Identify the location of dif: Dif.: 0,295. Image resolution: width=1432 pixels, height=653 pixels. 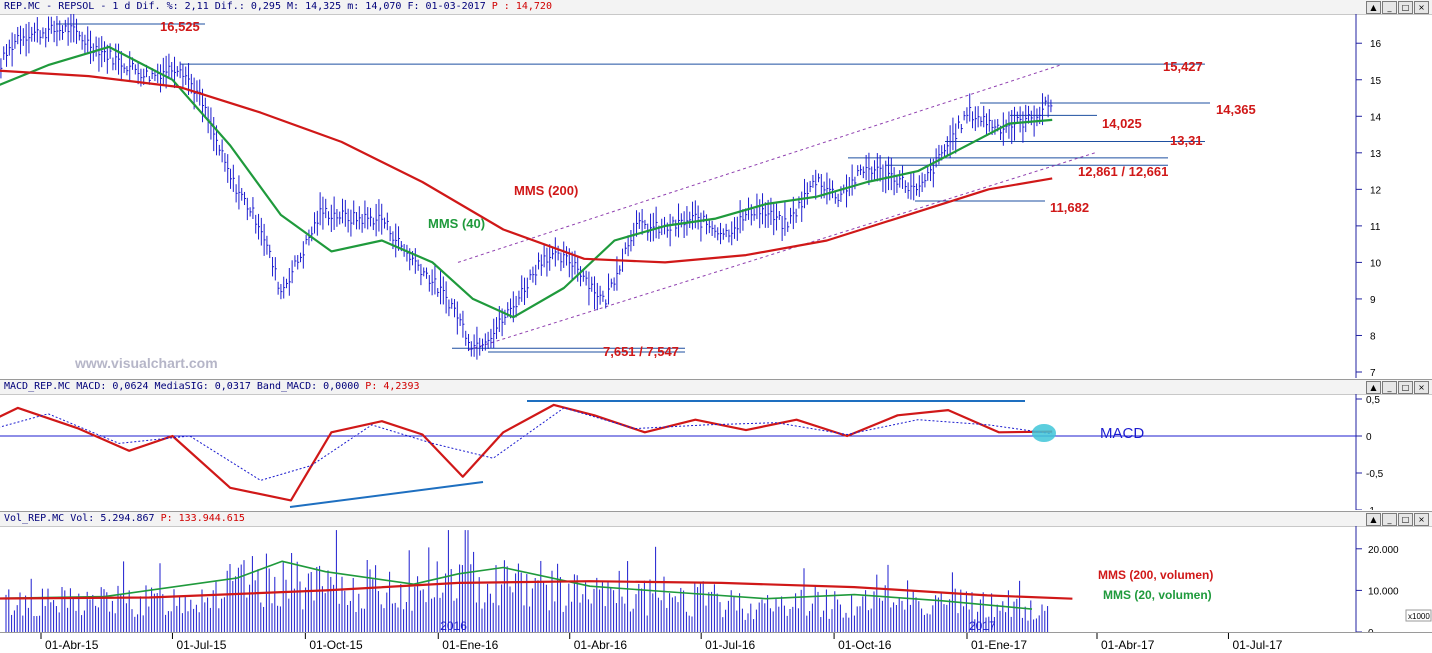
(247, 6).